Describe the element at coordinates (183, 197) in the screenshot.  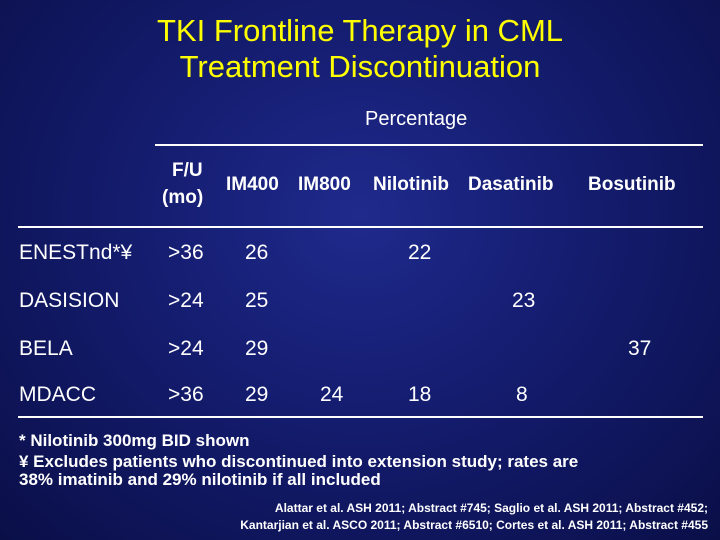
I see `header-fu-line2: (mo)` at that location.